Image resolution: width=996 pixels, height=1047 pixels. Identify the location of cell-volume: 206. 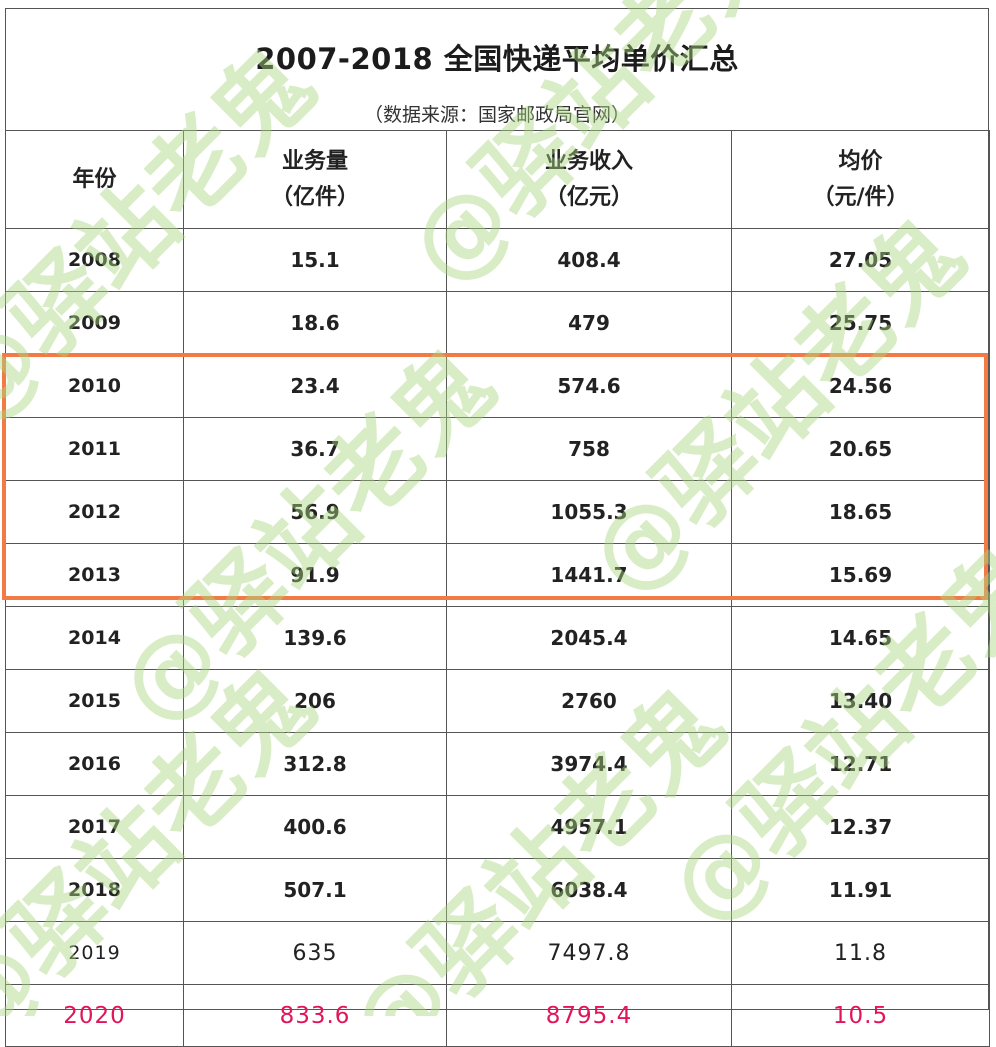
(315, 701).